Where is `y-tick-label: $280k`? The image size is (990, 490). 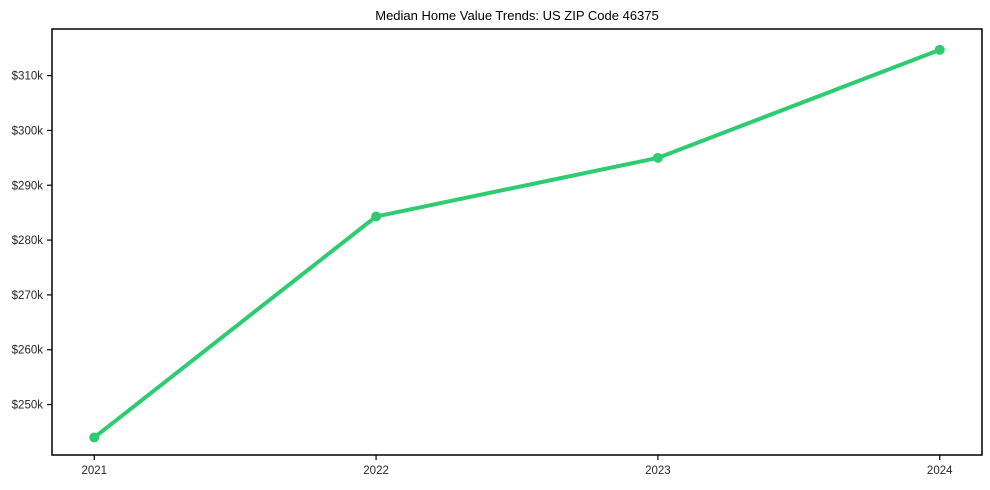 y-tick-label: $280k is located at coordinates (28, 241).